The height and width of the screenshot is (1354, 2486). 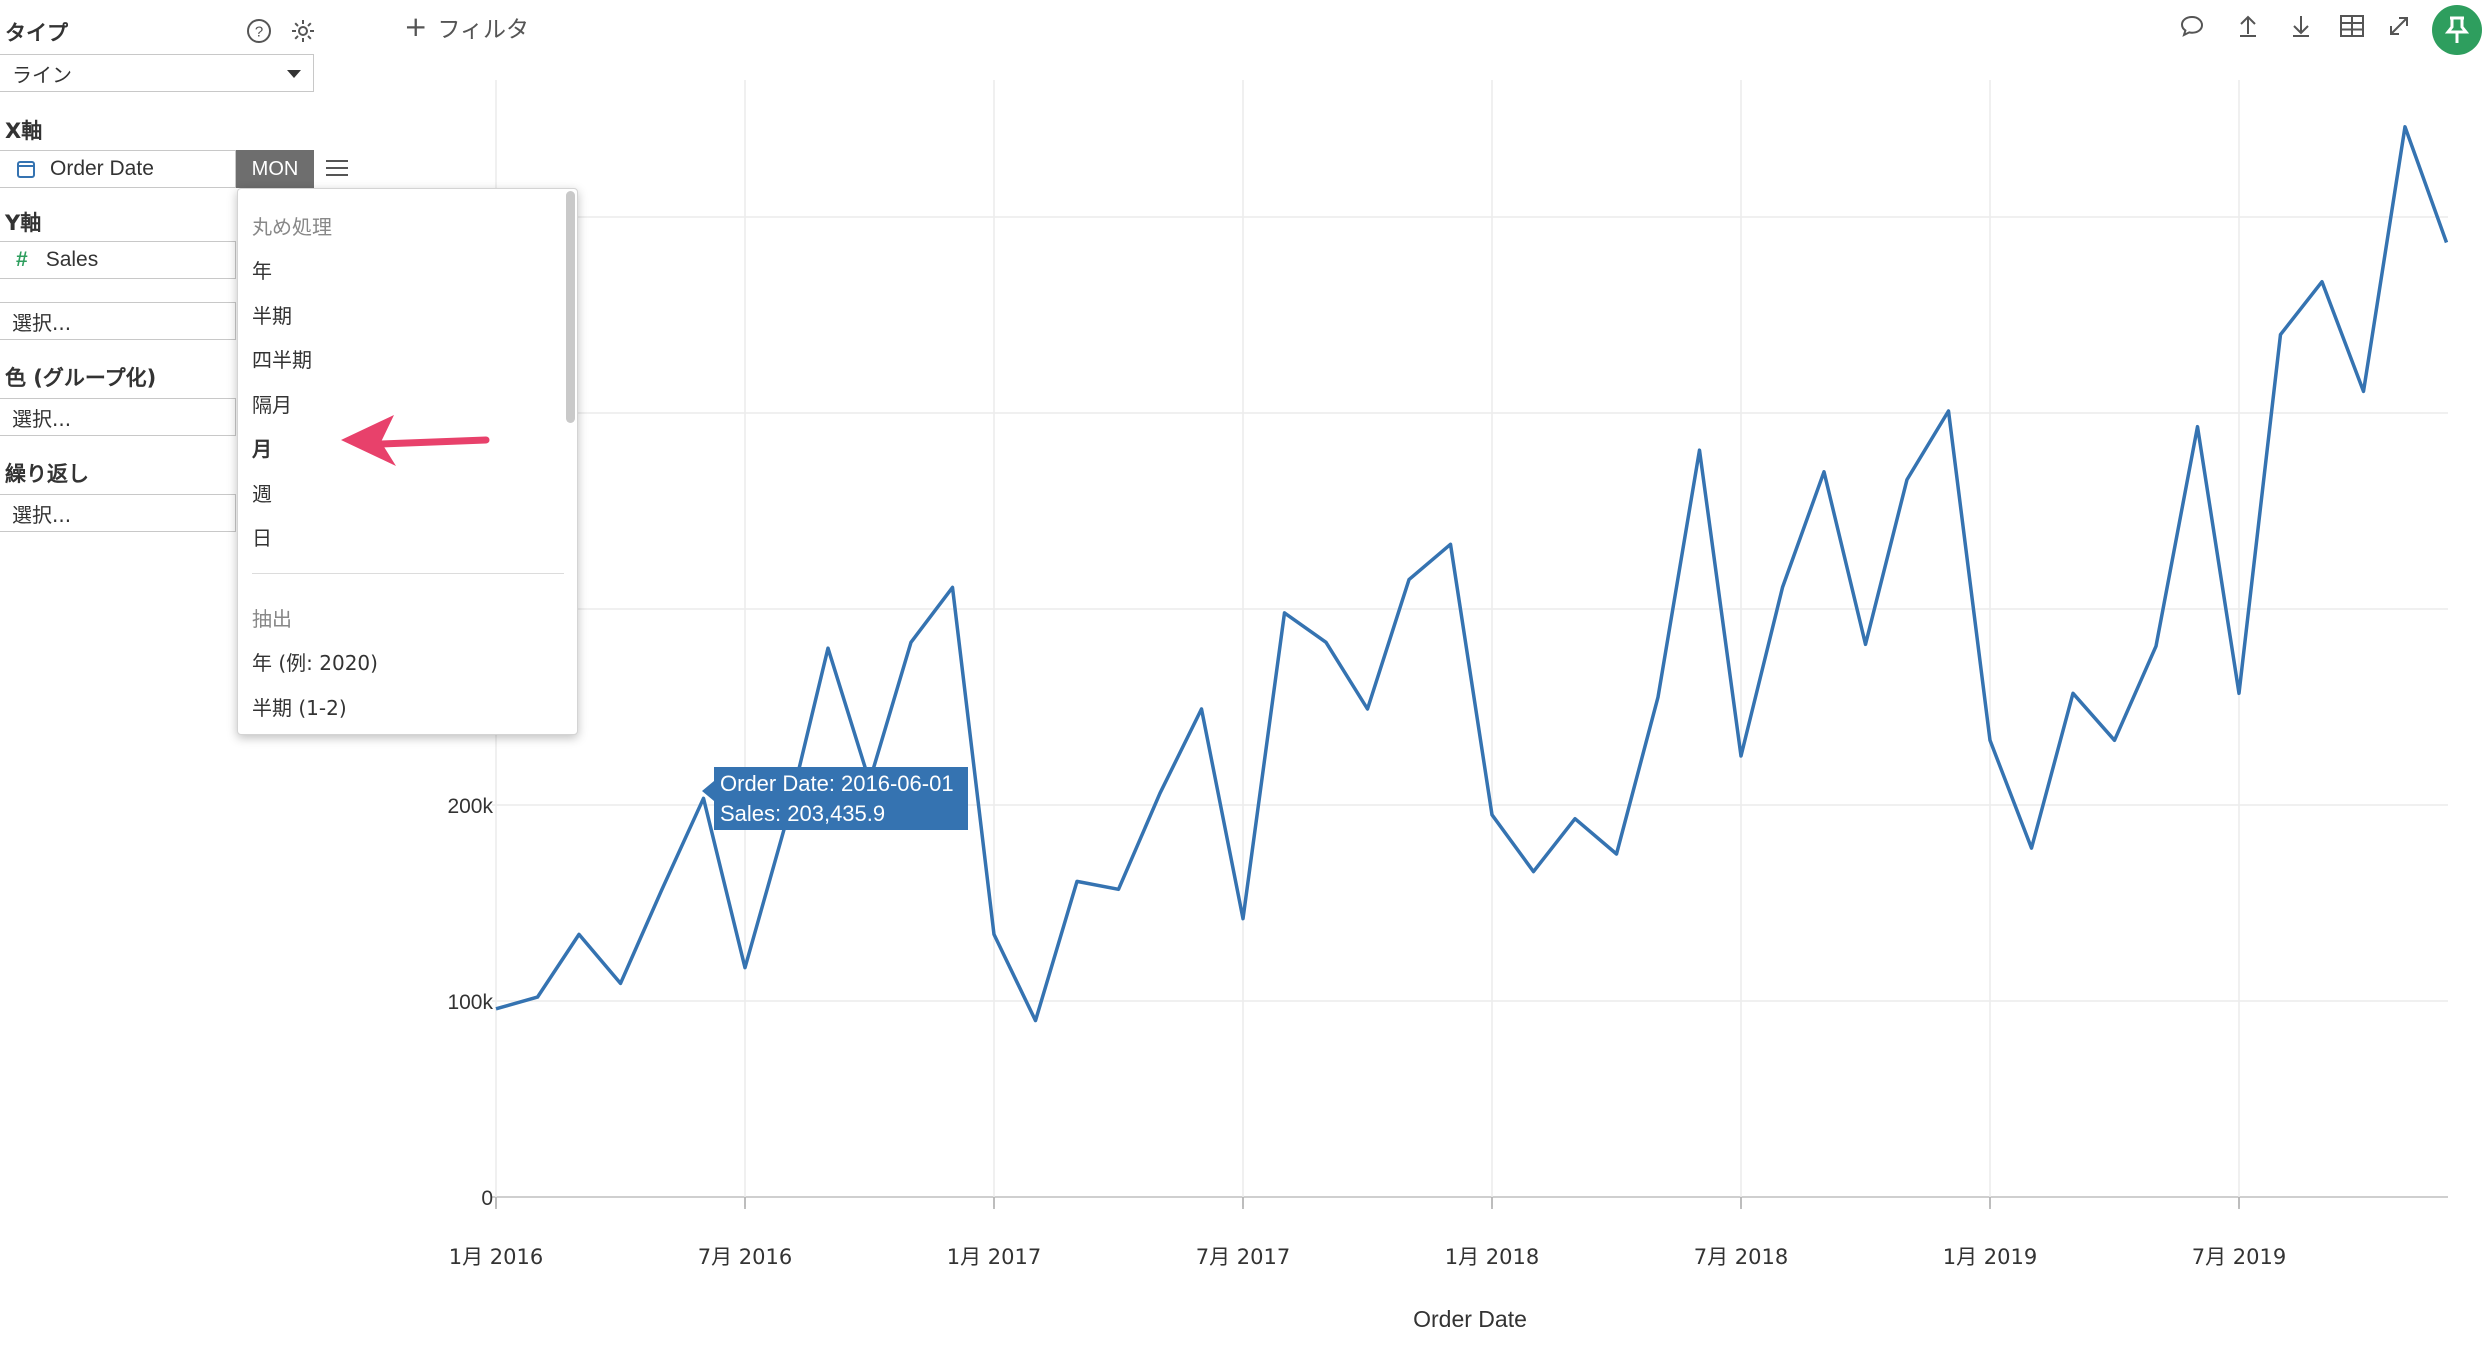 I want to click on gear-icon, so click(x=303, y=31).